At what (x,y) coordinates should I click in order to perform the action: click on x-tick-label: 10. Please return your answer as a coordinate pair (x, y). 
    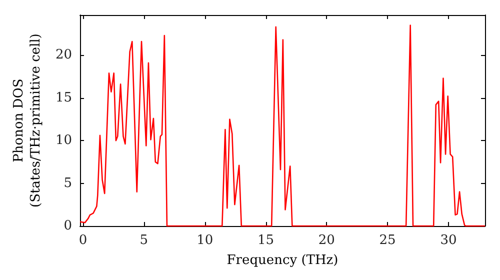
    Looking at the image, I should click on (205, 240).